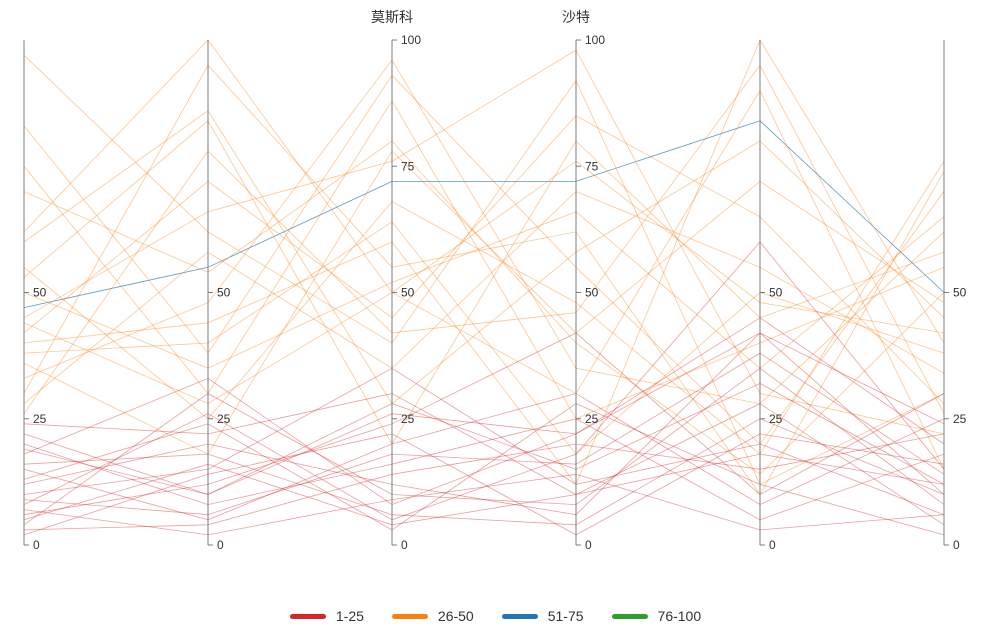  Describe the element at coordinates (542, 616) in the screenshot. I see `legend-item-51-75: 51-75` at that location.